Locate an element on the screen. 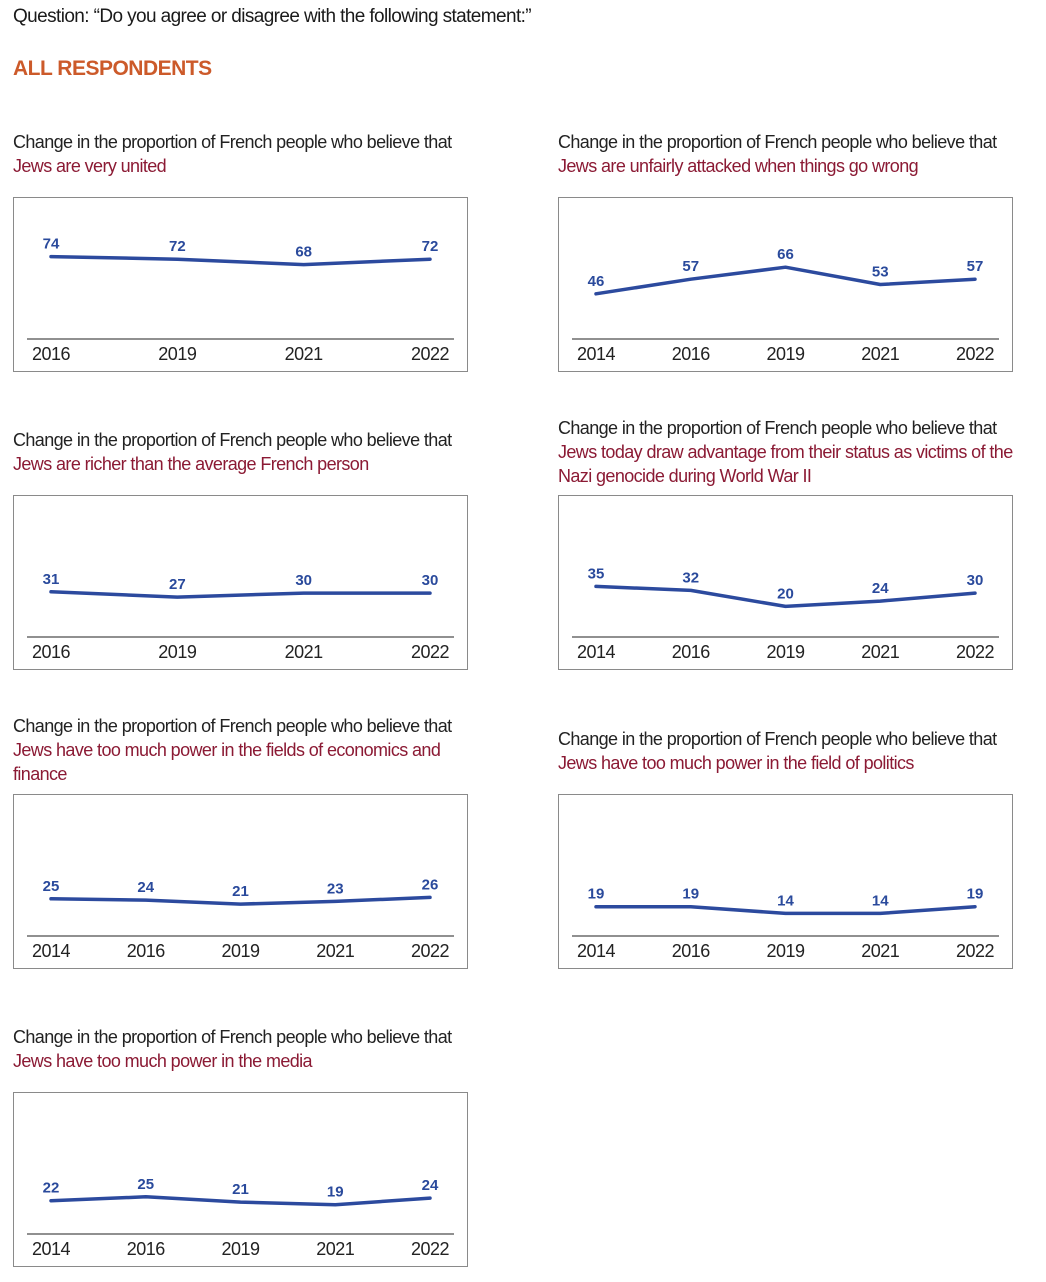 Image resolution: width=1046 pixels, height=1282 pixels. chart-box: 22 25 21 19 24 2014 2016 2019 2021 2022 is located at coordinates (240, 1179).